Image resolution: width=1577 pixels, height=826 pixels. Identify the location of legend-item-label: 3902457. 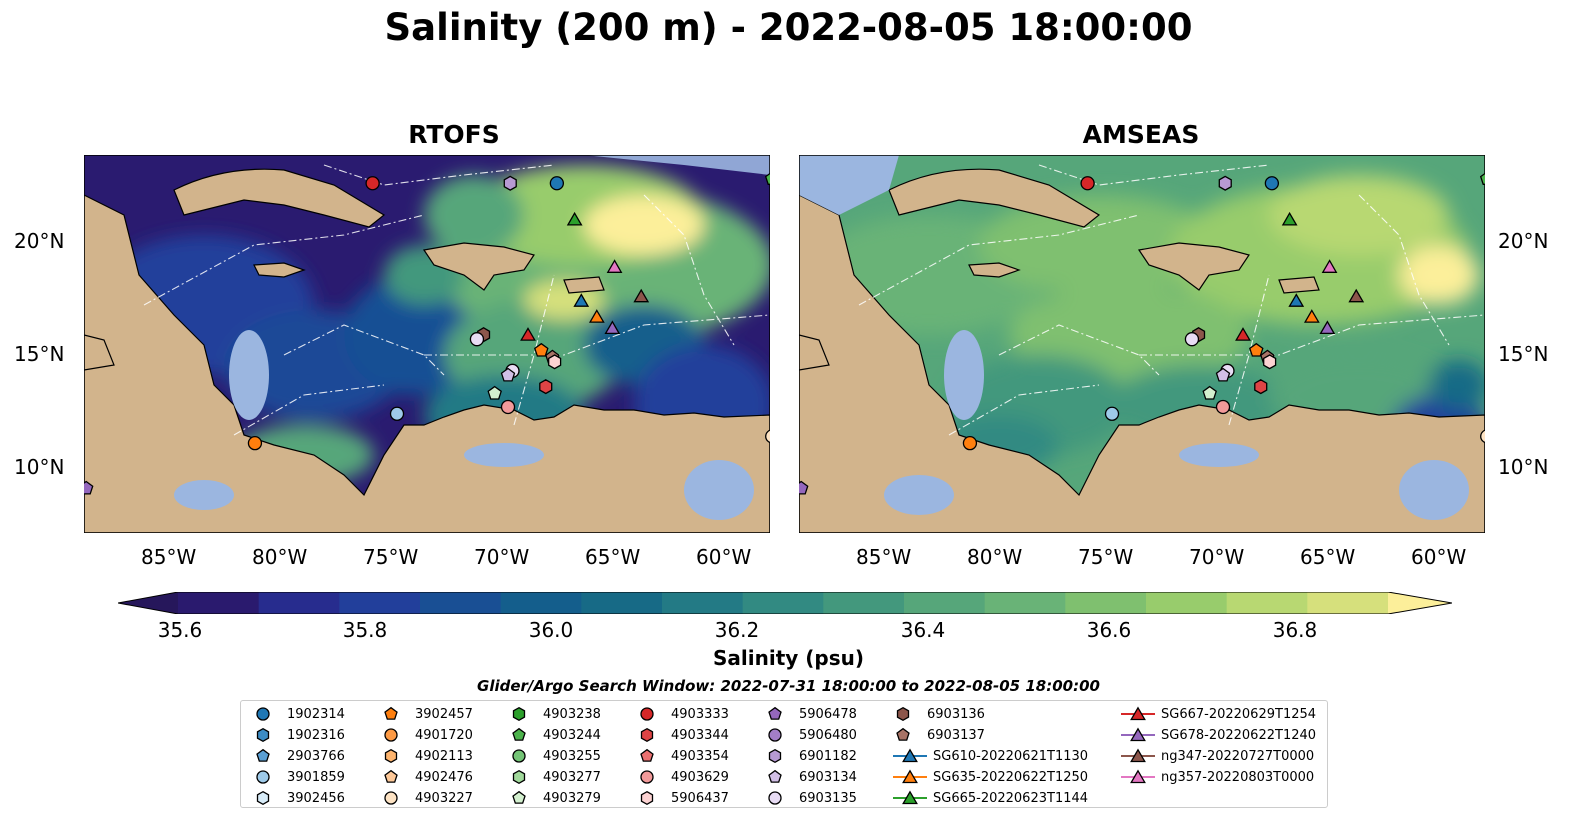
(444, 714).